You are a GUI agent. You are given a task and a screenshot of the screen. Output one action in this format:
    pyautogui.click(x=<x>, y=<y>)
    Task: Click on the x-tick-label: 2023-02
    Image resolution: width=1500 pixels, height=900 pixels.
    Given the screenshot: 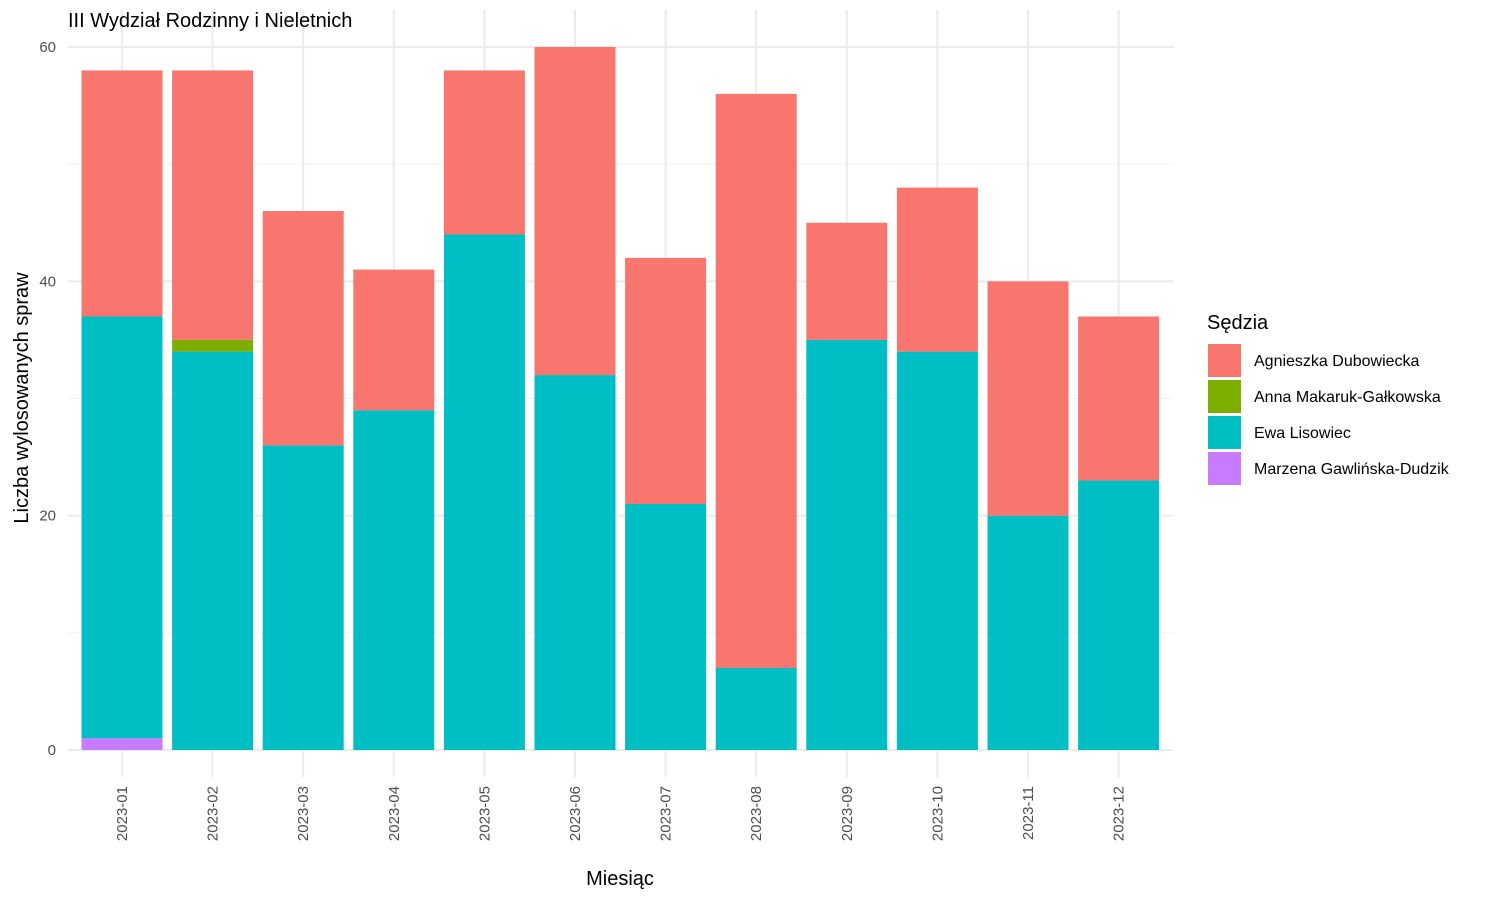 What is the action you would take?
    pyautogui.click(x=213, y=813)
    